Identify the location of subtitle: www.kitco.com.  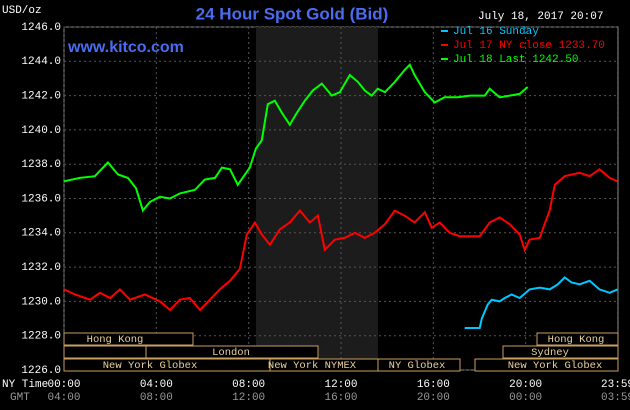
(125, 47).